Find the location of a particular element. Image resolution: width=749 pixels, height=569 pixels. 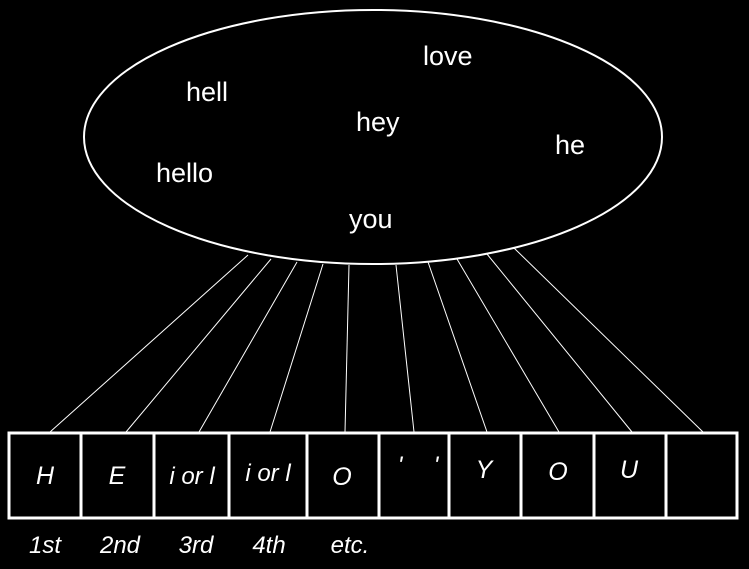

word-love: love is located at coordinates (448, 56).